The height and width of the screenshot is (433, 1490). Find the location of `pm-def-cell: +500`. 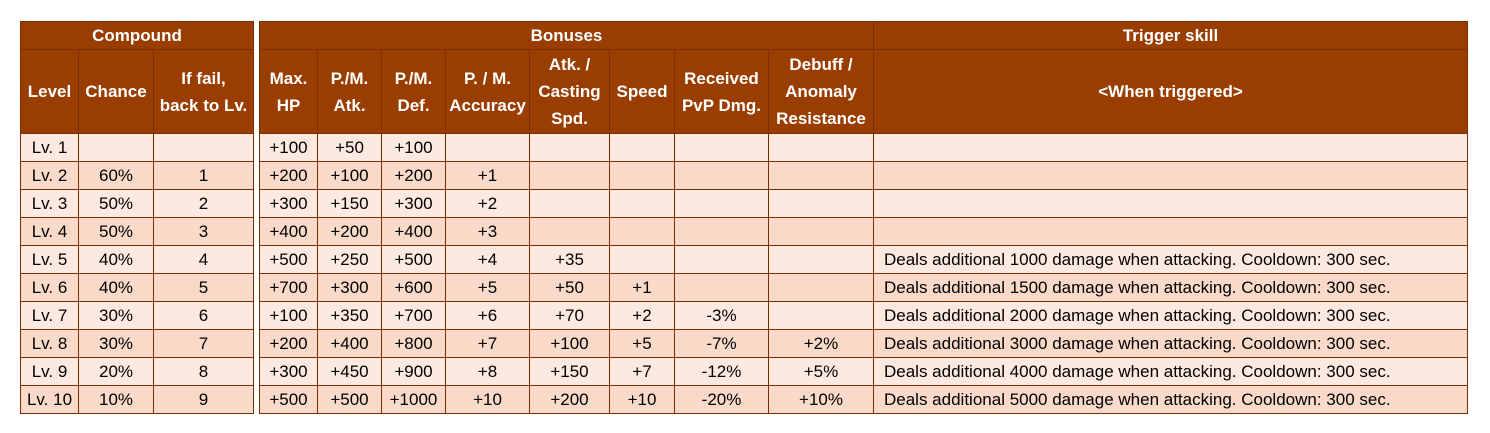

pm-def-cell: +500 is located at coordinates (413, 259).